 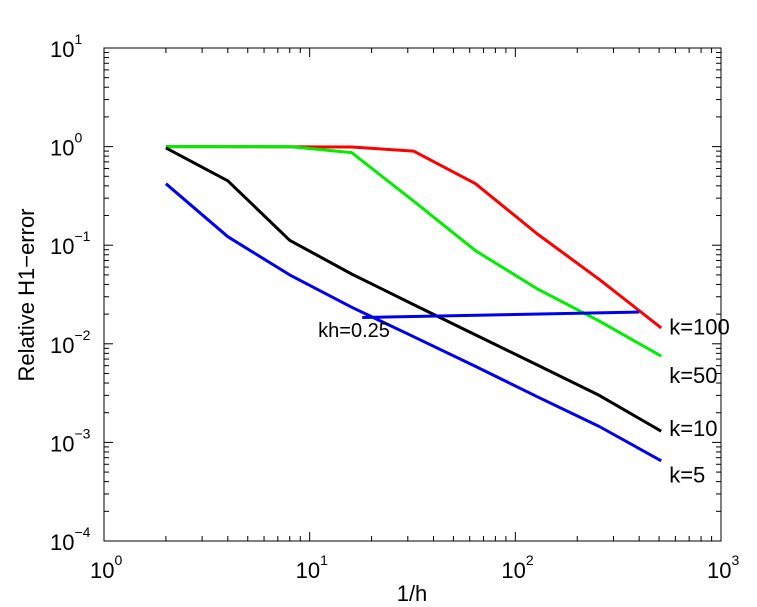 What do you see at coordinates (82, 335) in the screenshot?
I see `y-tick-exponent: −2` at bounding box center [82, 335].